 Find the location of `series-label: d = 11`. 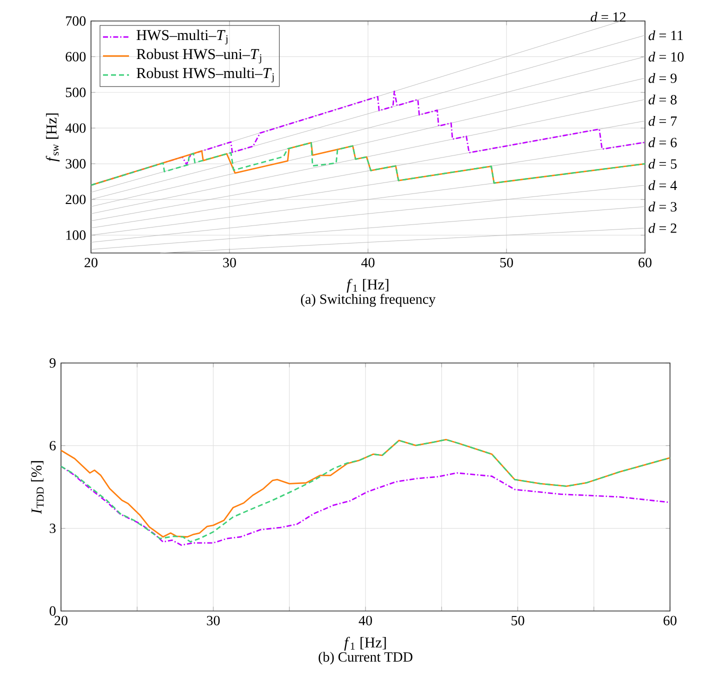

series-label: d = 11 is located at coordinates (665, 35).